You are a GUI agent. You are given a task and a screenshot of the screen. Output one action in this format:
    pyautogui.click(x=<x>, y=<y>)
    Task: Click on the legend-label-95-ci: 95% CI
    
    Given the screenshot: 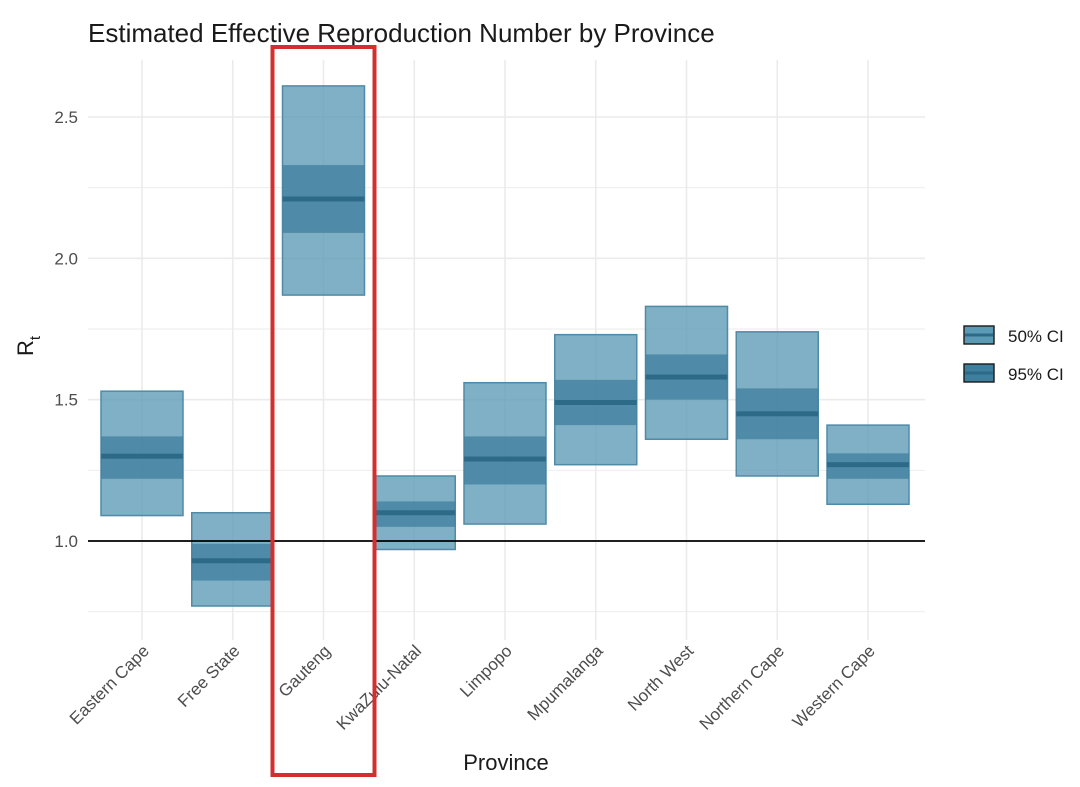 What is the action you would take?
    pyautogui.click(x=1036, y=374)
    